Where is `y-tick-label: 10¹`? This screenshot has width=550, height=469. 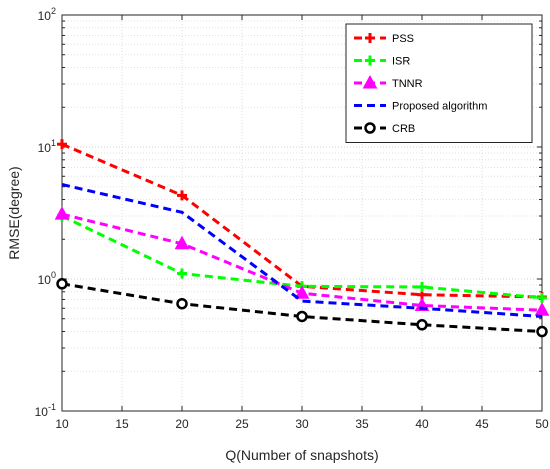 y-tick-label: 10¹ is located at coordinates (47, 146).